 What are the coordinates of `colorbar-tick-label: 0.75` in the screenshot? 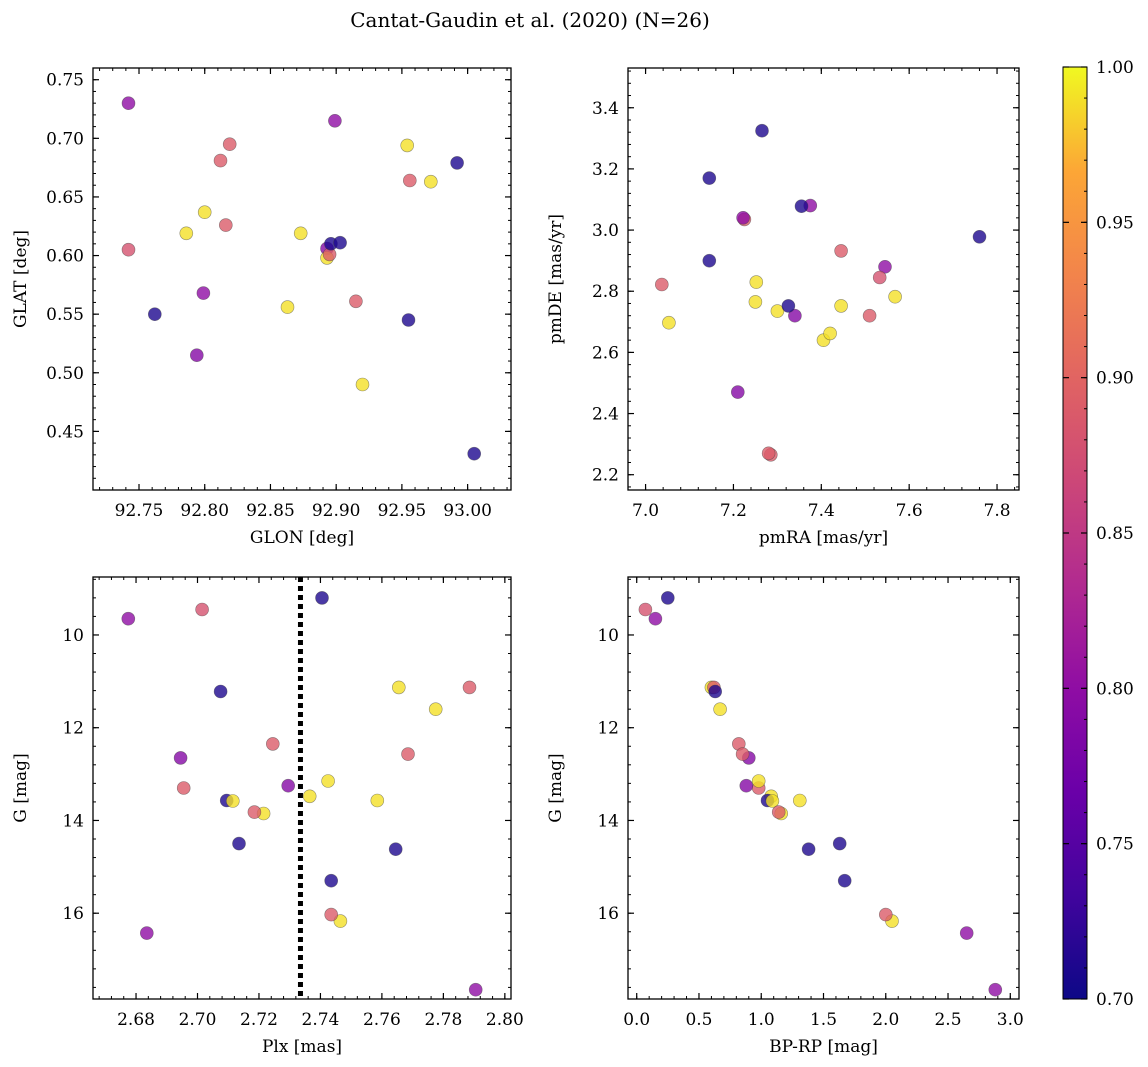 It's located at (1115, 845).